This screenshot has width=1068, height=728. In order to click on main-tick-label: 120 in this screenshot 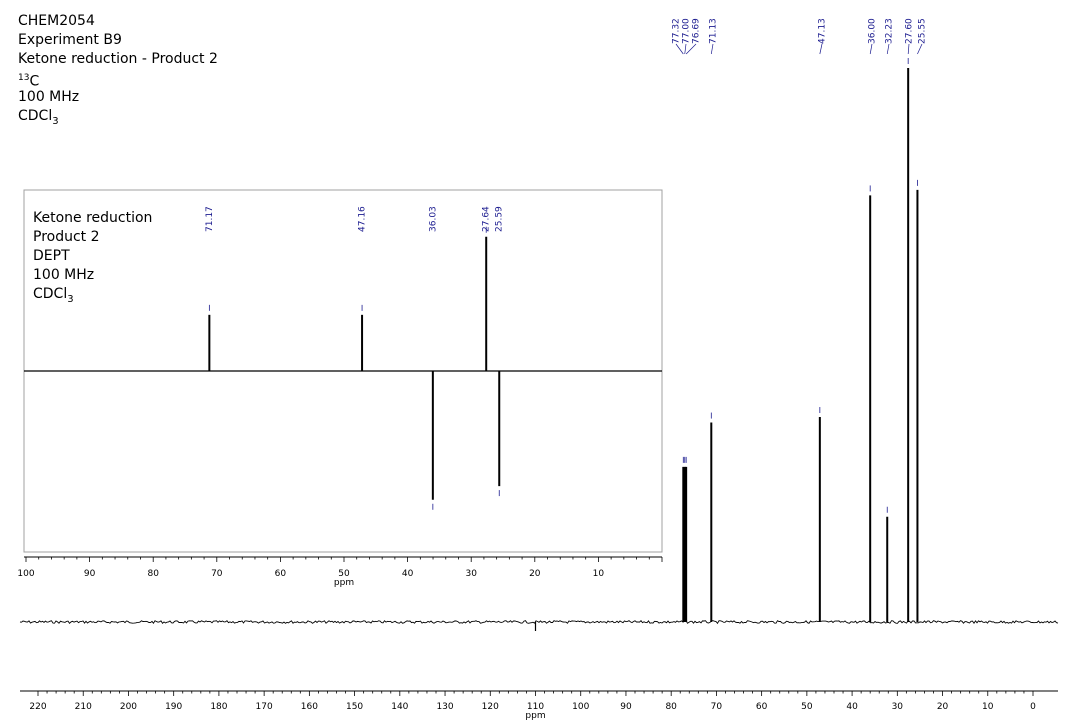, I will do `click(490, 707)`.